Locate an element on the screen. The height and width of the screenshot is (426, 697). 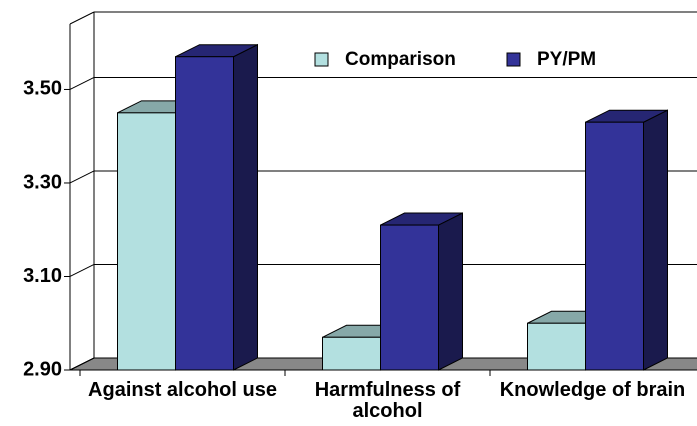
x-tick-label: Harmfulness of alcohol is located at coordinates (387, 400).